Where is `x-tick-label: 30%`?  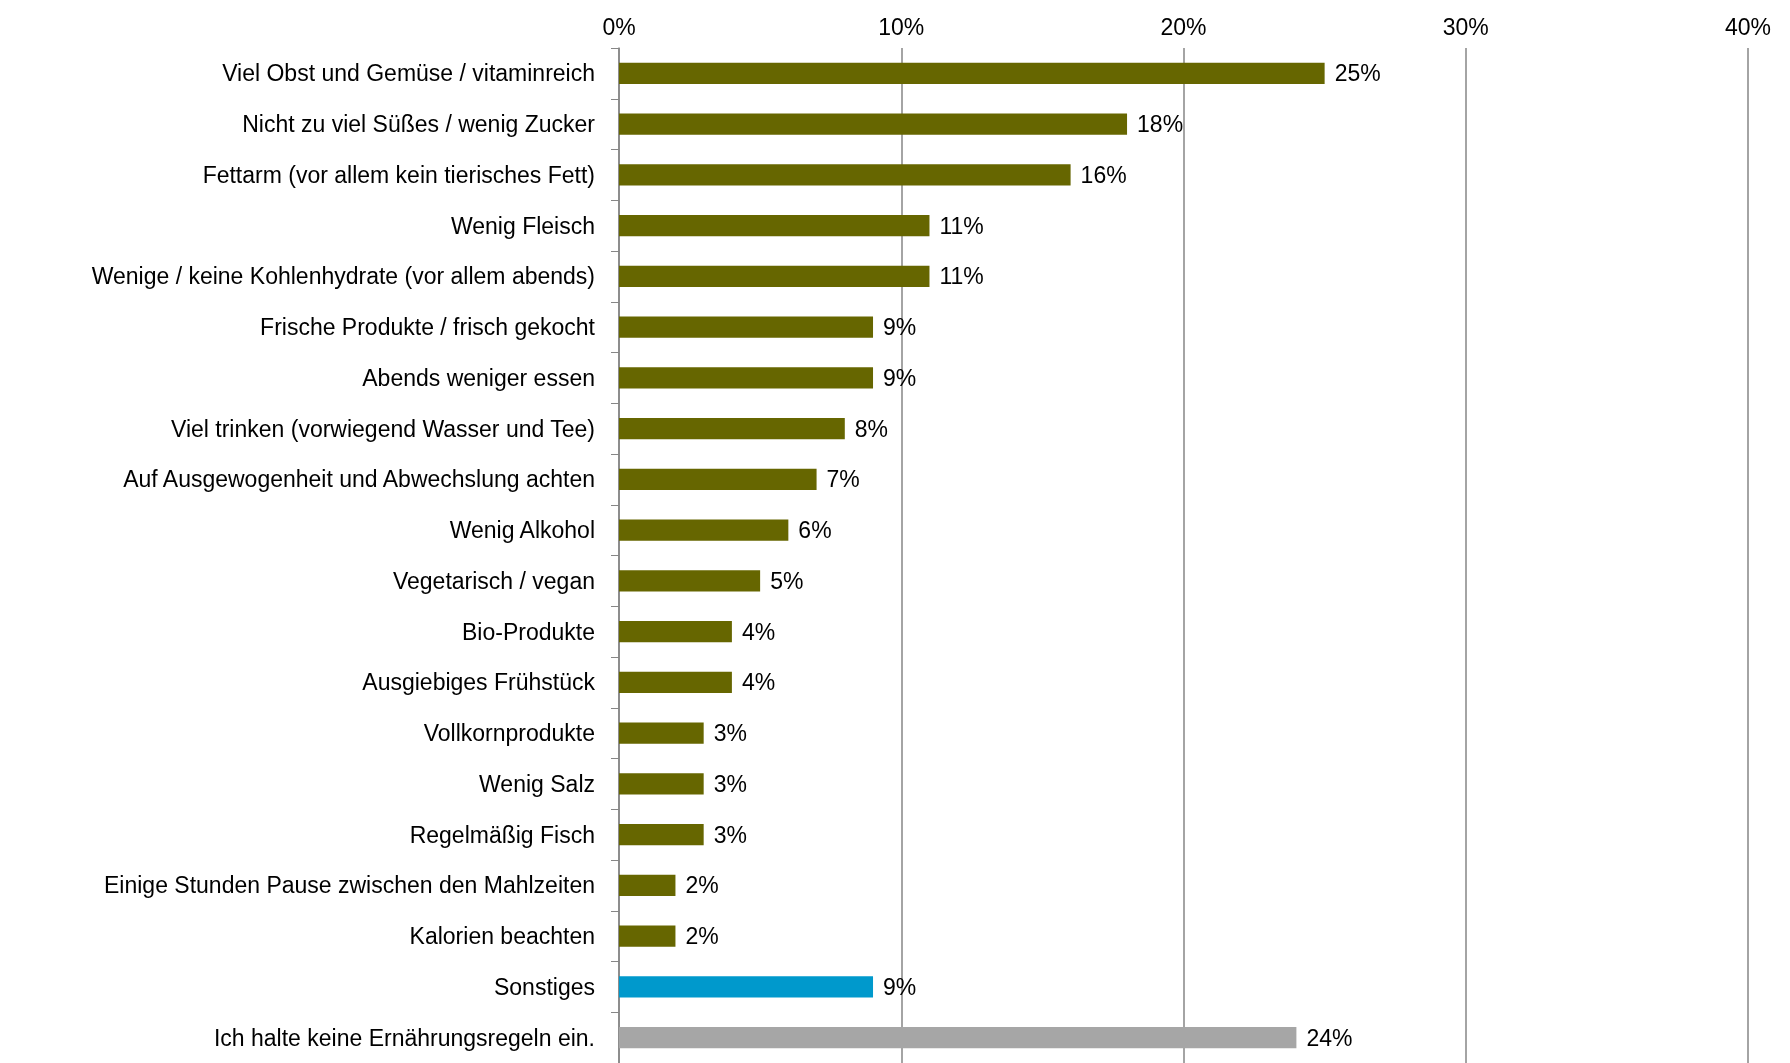
x-tick-label: 30% is located at coordinates (1465, 26).